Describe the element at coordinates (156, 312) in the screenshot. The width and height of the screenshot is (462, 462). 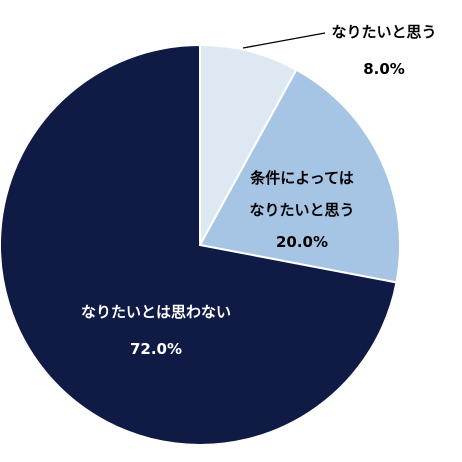
I see `slice-label-2: なりたいとは思わない` at that location.